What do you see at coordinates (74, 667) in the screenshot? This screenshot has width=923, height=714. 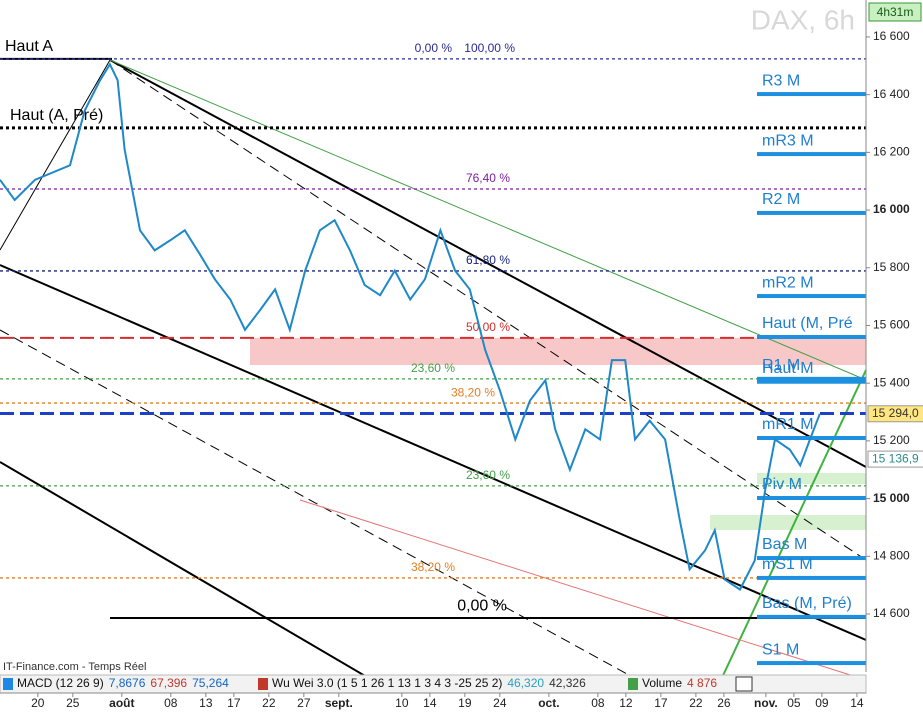 I see `source: IT-Finance.com - Temps Réel` at bounding box center [74, 667].